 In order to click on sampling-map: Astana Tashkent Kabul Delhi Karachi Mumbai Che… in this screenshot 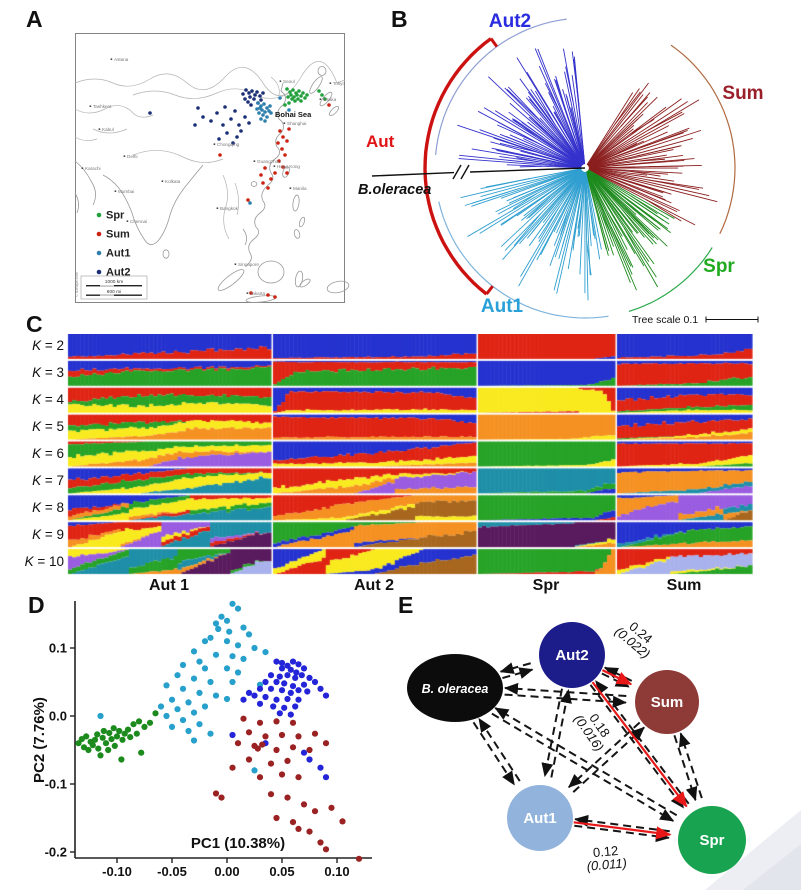, I will do `click(212, 168)`.